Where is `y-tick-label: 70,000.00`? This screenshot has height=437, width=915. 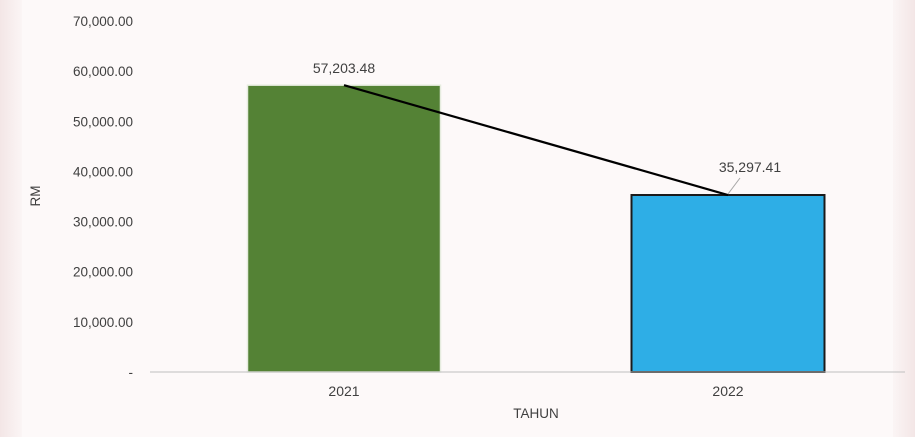
y-tick-label: 70,000.00 is located at coordinates (103, 21).